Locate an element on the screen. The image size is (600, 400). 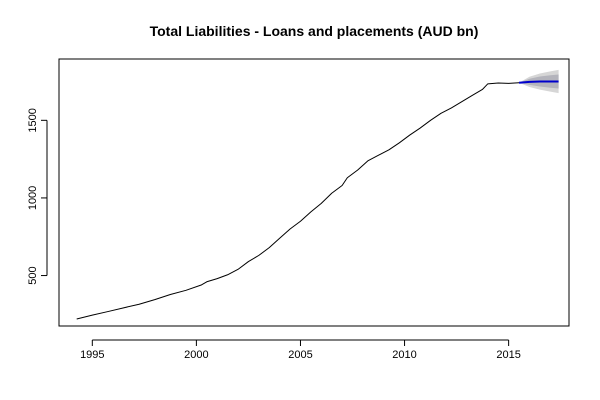
y-axis: 500 1000 1500 is located at coordinates (37, 196).